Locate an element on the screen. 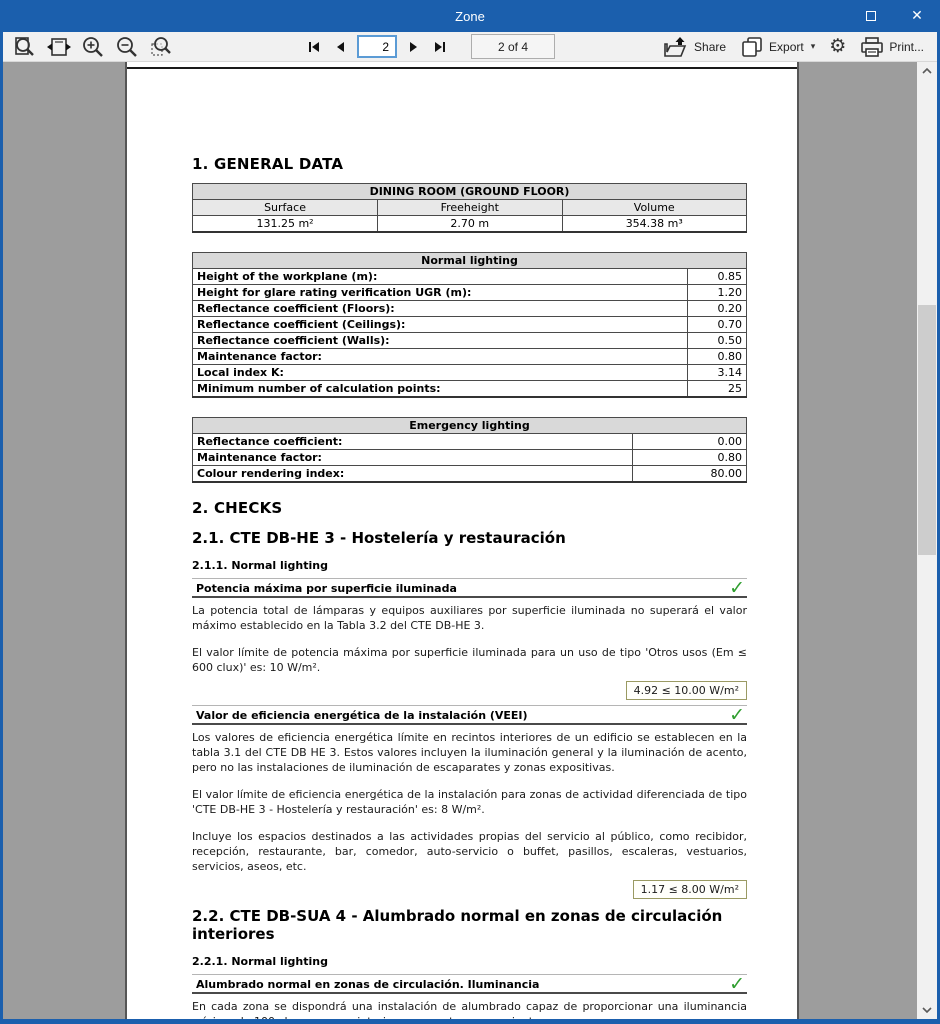 The height and width of the screenshot is (1024, 940). table-row: Minimum number of calculation points: 25 is located at coordinates (469, 389).